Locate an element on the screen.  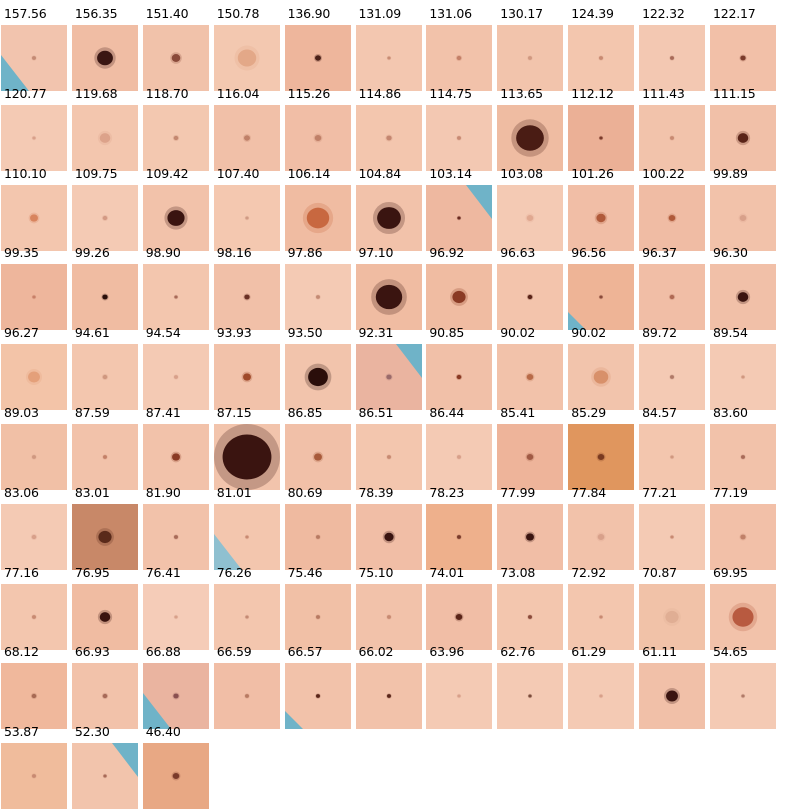
image-tile: 150.78 is located at coordinates (247, 49).